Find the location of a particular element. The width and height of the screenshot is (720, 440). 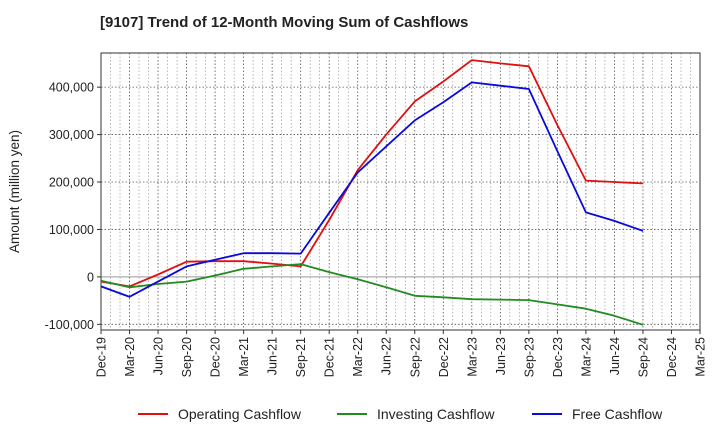

y-tick-label: 400,000 is located at coordinates (71, 88).